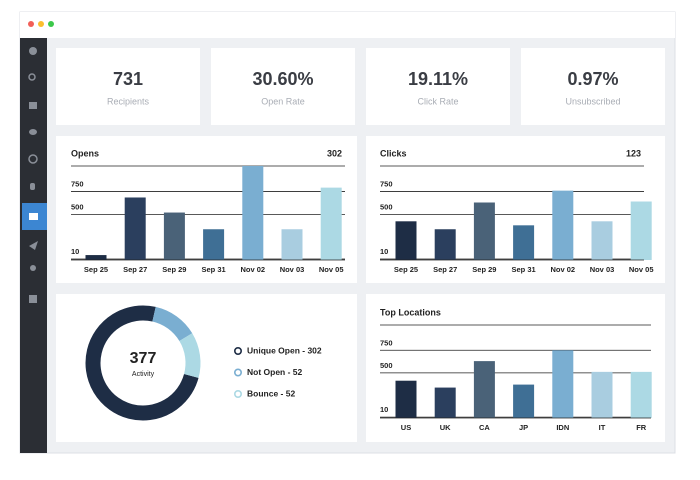 The height and width of the screenshot is (480, 700). I want to click on close-button, so click(31, 24).